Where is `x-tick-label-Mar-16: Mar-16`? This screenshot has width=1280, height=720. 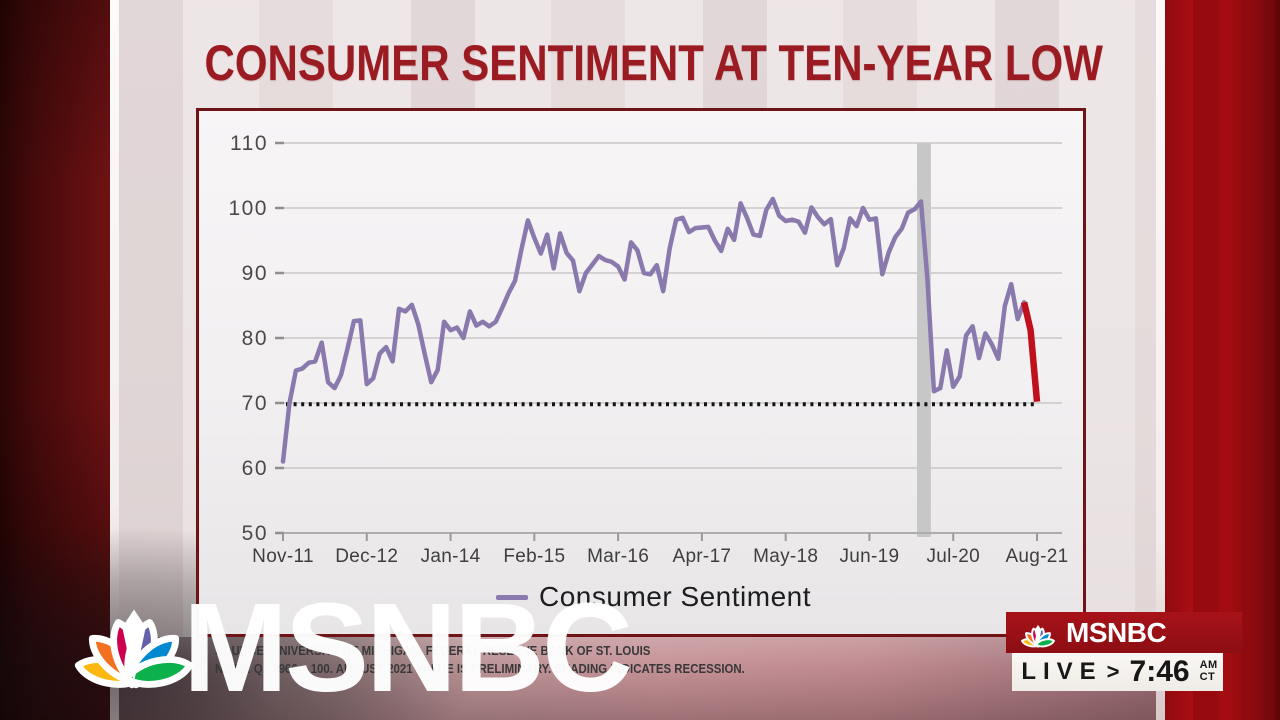
x-tick-label-Mar-16: Mar-16 is located at coordinates (618, 556).